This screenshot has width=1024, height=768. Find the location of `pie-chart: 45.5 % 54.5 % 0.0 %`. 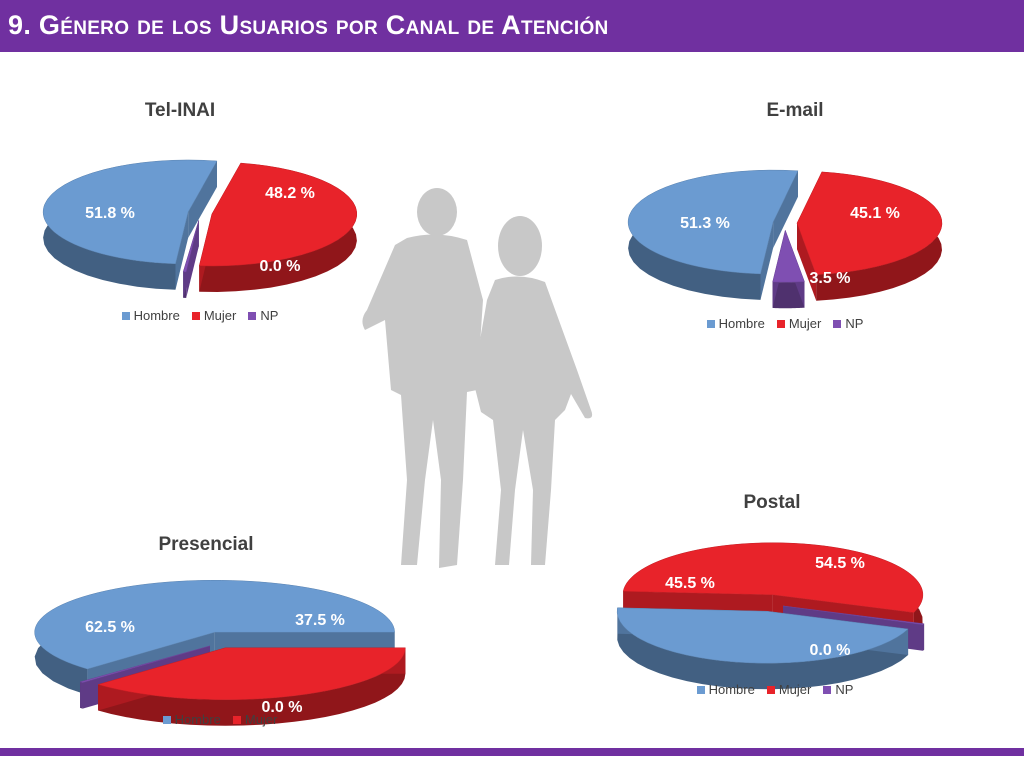

pie-chart: 45.5 % 54.5 % 0.0 % is located at coordinates (770, 616).